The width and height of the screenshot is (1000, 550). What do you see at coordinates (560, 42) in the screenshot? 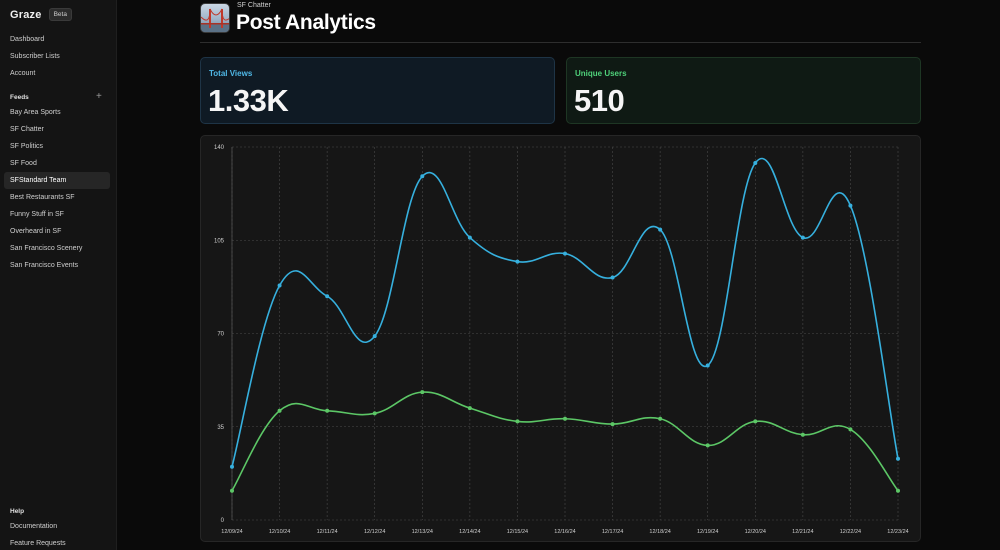
I see `header-divider` at bounding box center [560, 42].